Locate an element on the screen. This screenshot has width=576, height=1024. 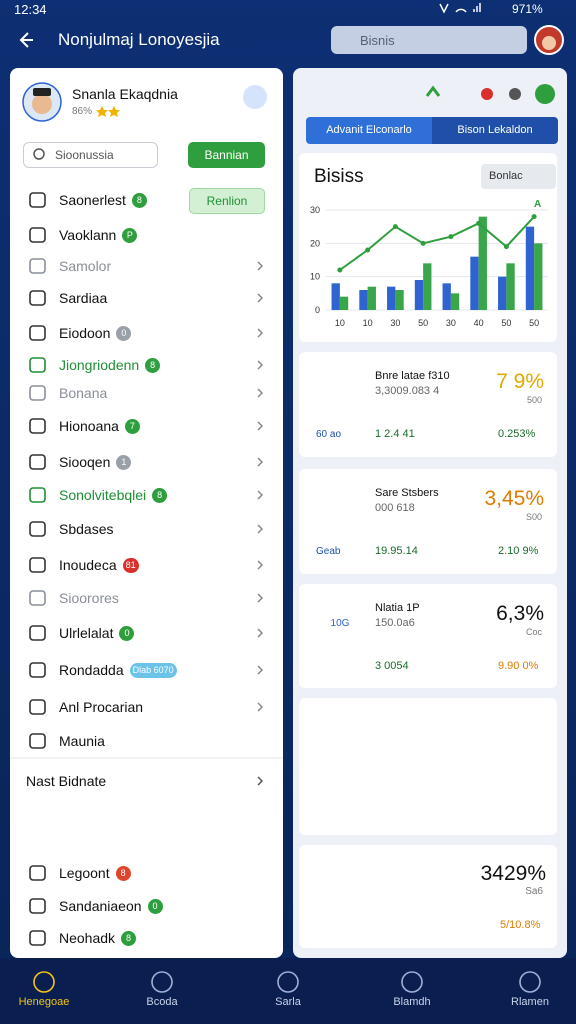
x-tick-label: 40 is located at coordinates (479, 323).